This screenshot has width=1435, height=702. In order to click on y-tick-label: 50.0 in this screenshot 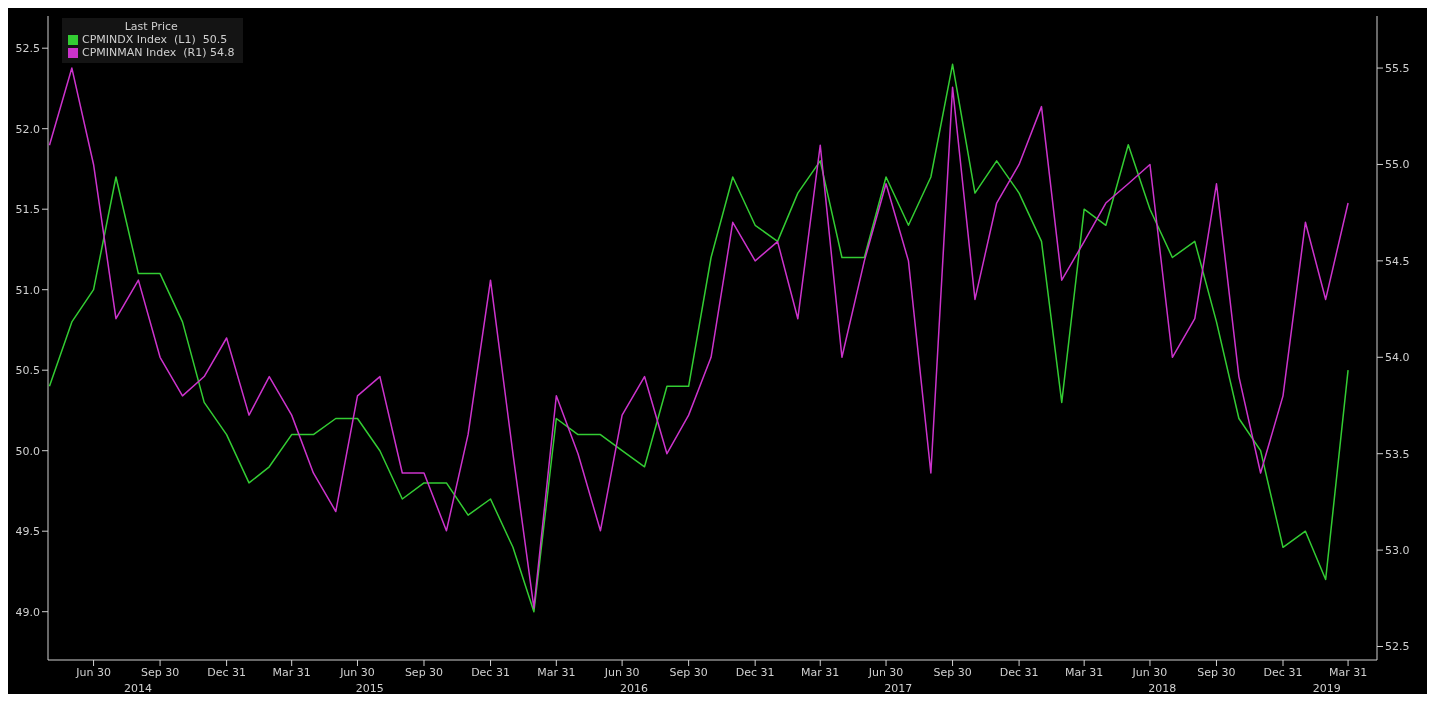, I will do `click(27, 451)`.